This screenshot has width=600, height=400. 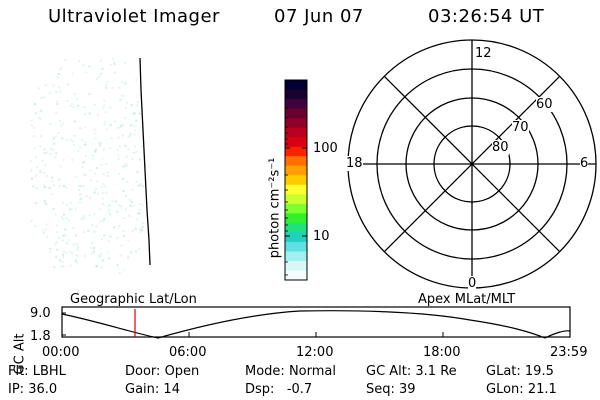 What do you see at coordinates (319, 16) in the screenshot?
I see `observation-date: 07 Jun 07` at bounding box center [319, 16].